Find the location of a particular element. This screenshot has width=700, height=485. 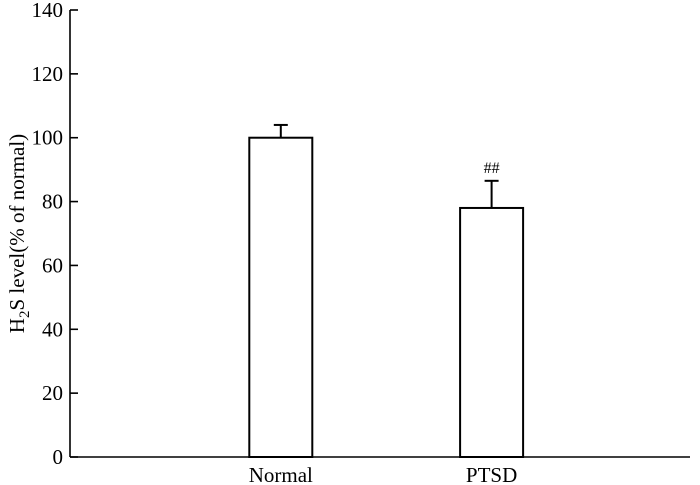

y-tick-label: 80 is located at coordinates (52, 202).